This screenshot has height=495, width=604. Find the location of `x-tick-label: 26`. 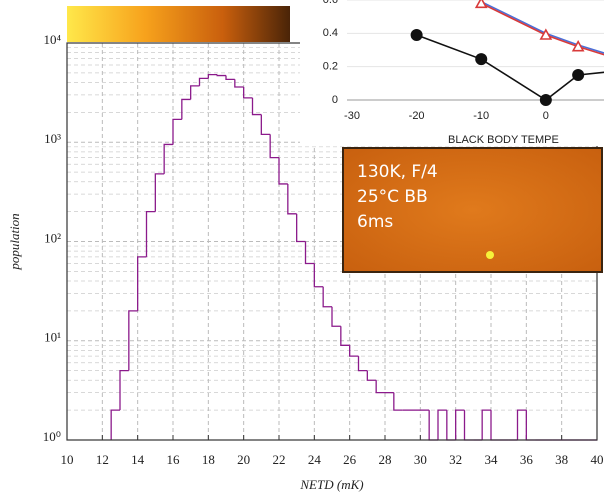

x-tick-label: 26 is located at coordinates (350, 459).